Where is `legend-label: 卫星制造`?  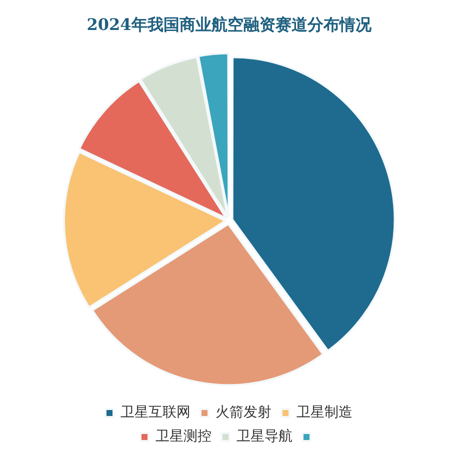
legend-label: 卫星制造 is located at coordinates (324, 412).